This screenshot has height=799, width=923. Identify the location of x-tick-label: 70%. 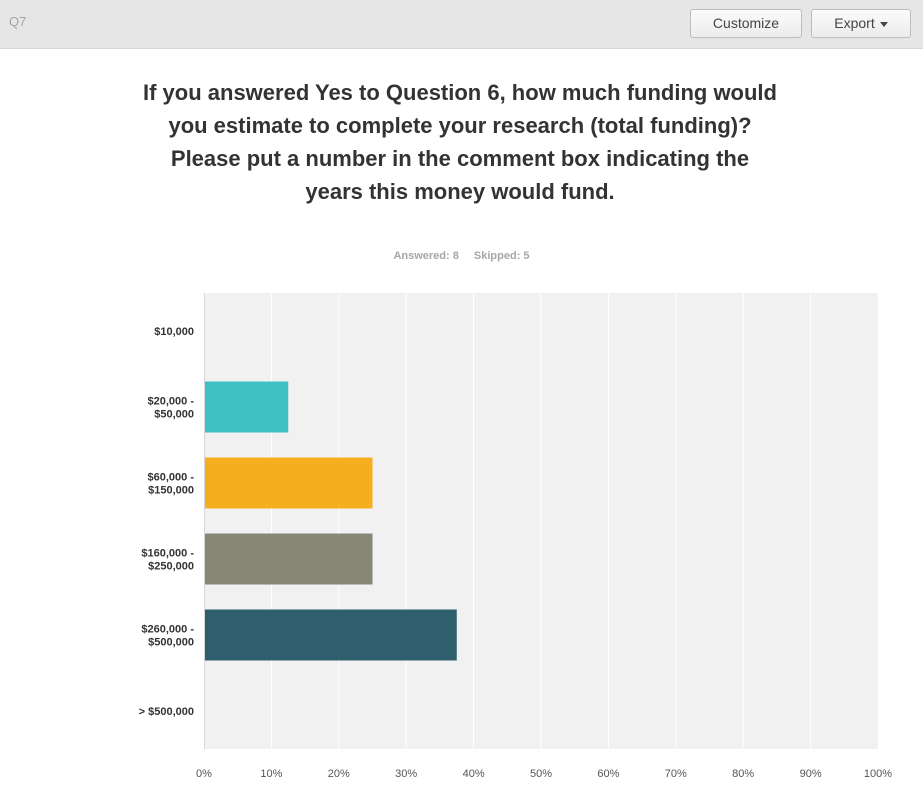
(676, 774).